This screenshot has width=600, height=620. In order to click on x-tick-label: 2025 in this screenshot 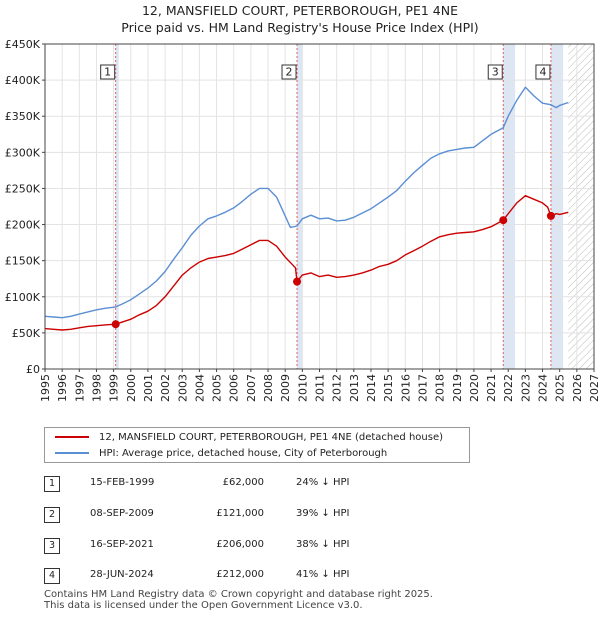, I will do `click(560, 388)`.